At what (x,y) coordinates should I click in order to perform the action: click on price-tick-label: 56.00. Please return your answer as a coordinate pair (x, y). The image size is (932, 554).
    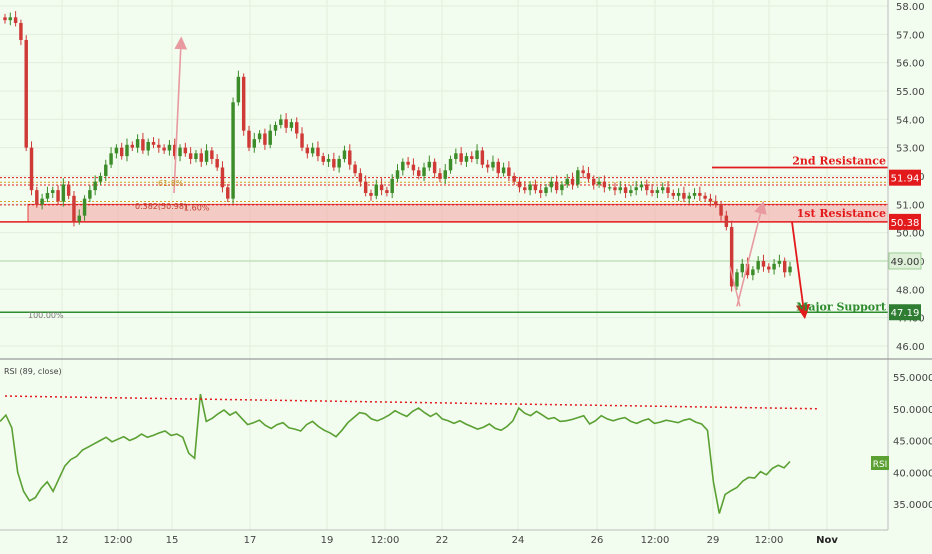
    Looking at the image, I should click on (910, 64).